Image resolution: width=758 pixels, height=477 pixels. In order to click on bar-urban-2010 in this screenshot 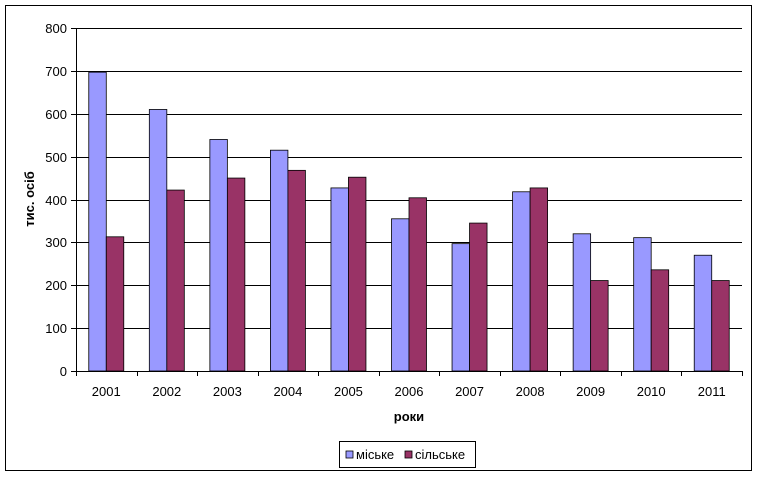, I will do `click(642, 304)`.